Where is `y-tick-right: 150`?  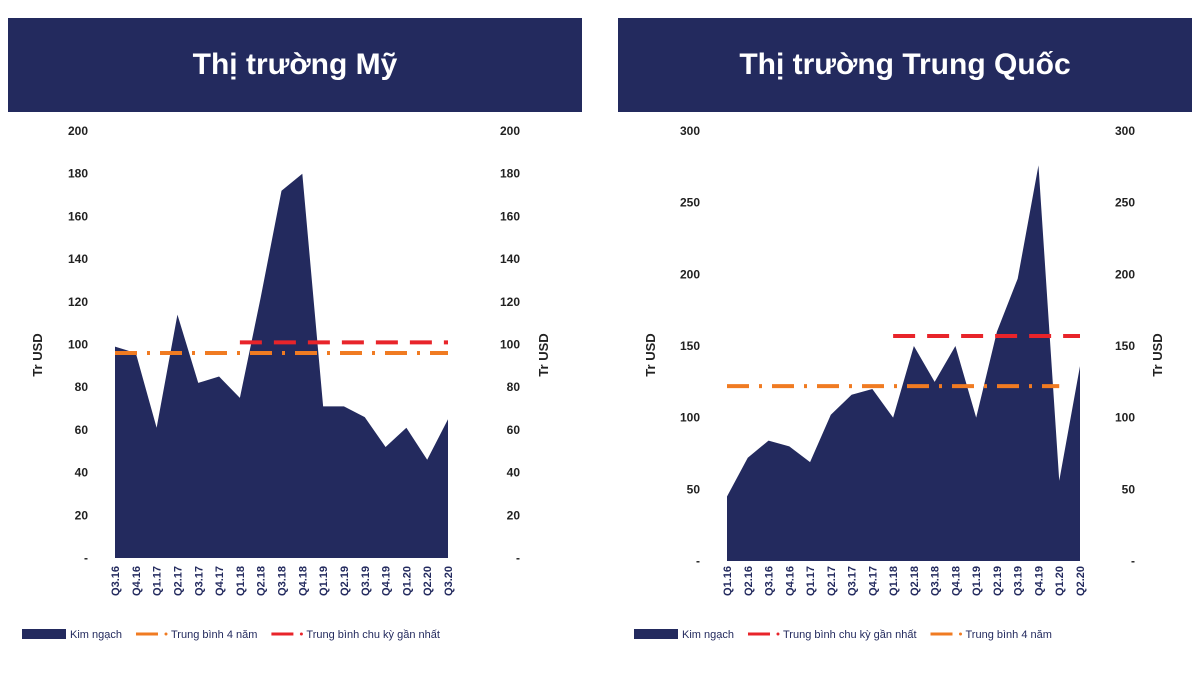 y-tick-right: 150 is located at coordinates (1125, 346).